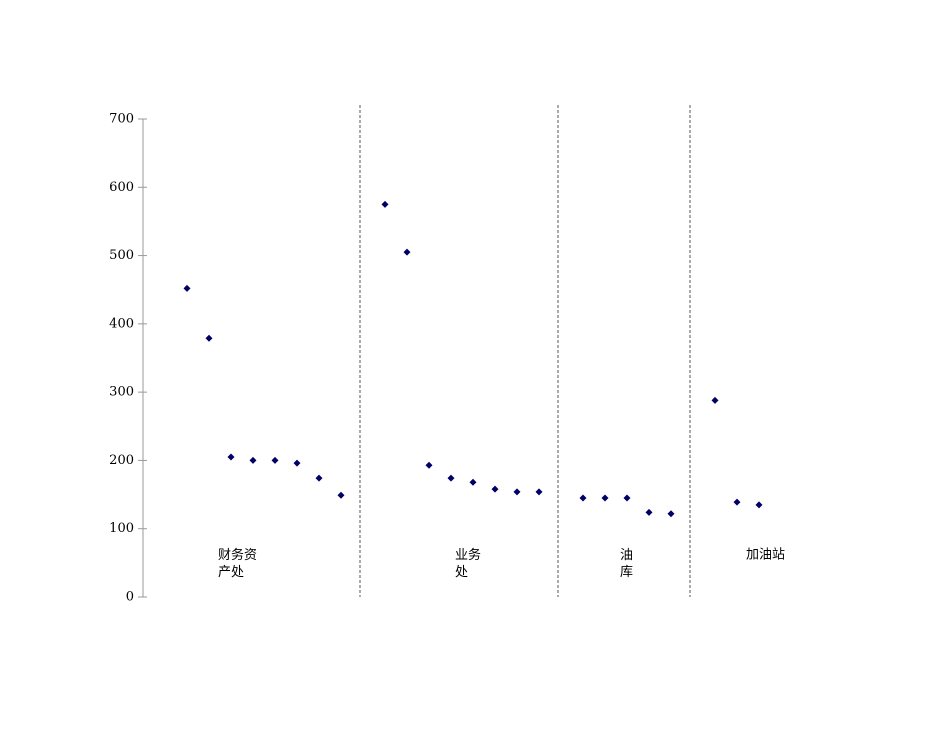  What do you see at coordinates (237, 563) in the screenshot?
I see `group-label: 财务资产处` at bounding box center [237, 563].